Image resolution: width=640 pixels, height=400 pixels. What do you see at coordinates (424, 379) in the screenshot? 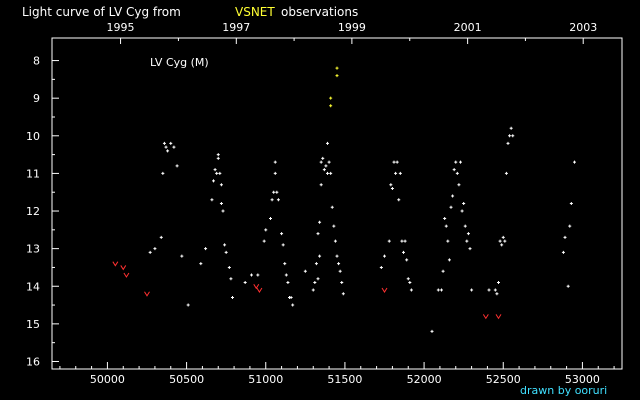
I see `x-tick-label: 52000` at bounding box center [424, 379].